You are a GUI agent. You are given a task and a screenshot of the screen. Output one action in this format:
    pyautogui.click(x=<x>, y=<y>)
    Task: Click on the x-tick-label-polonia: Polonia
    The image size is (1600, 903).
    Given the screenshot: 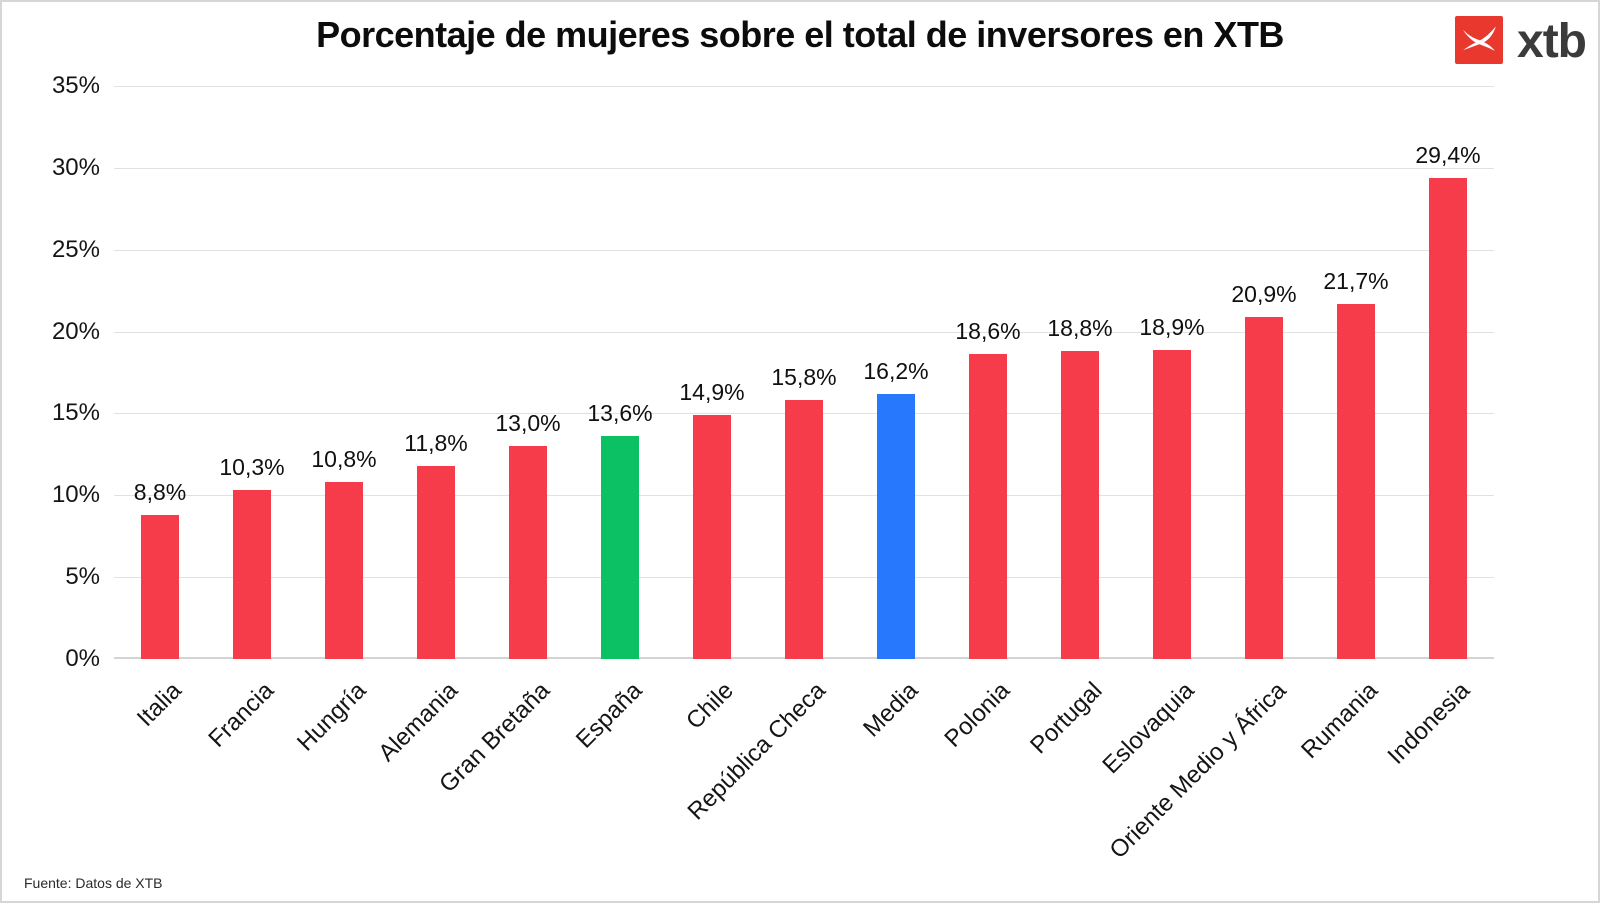 What is the action you would take?
    pyautogui.click(x=977, y=715)
    